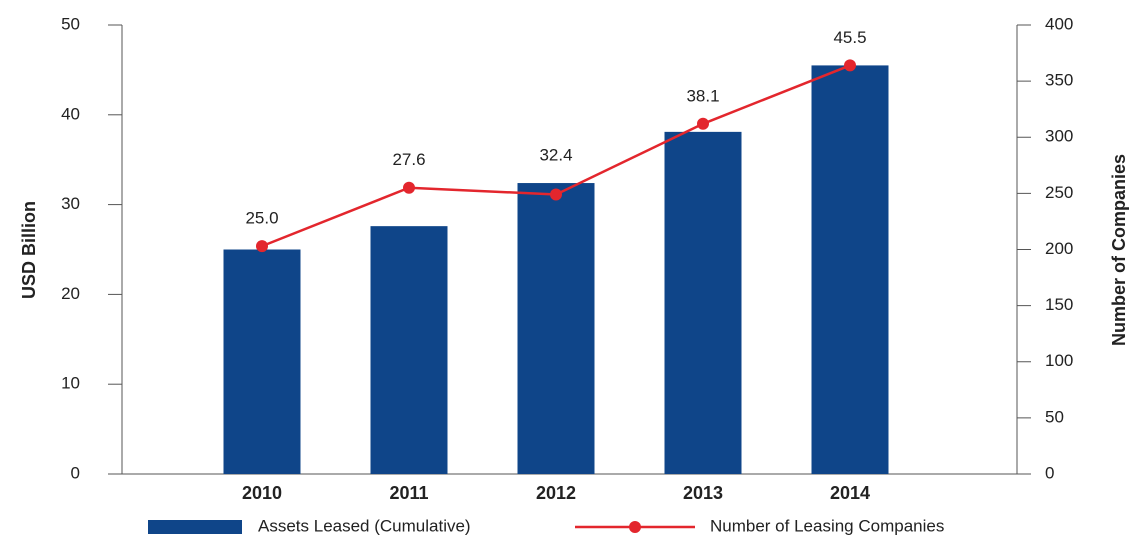  Describe the element at coordinates (1059, 80) in the screenshot. I see `y2-tick-label: 350` at that location.